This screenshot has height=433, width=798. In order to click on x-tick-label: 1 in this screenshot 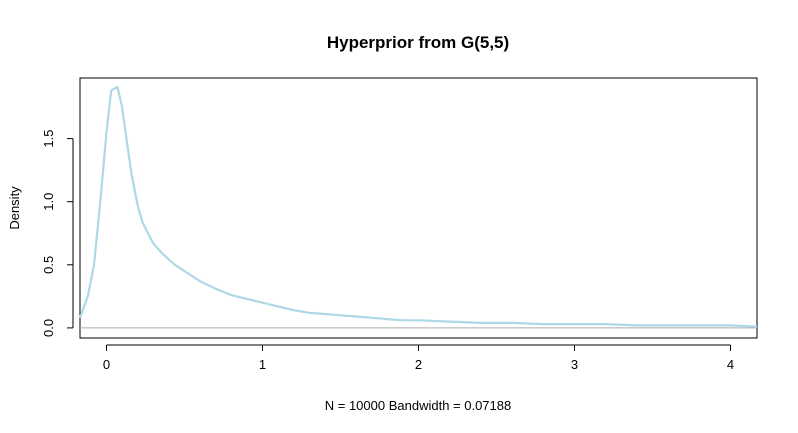, I will do `click(262, 364)`.